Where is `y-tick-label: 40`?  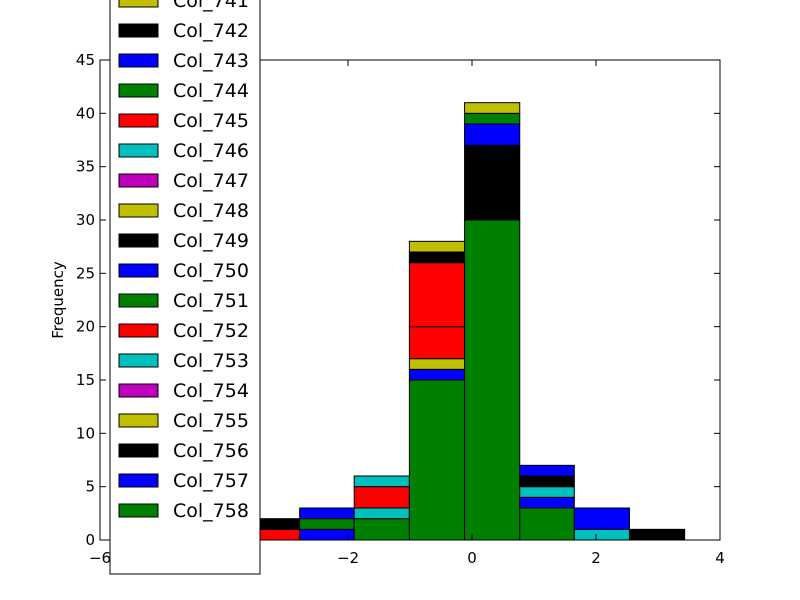 y-tick-label: 40 is located at coordinates (85, 113).